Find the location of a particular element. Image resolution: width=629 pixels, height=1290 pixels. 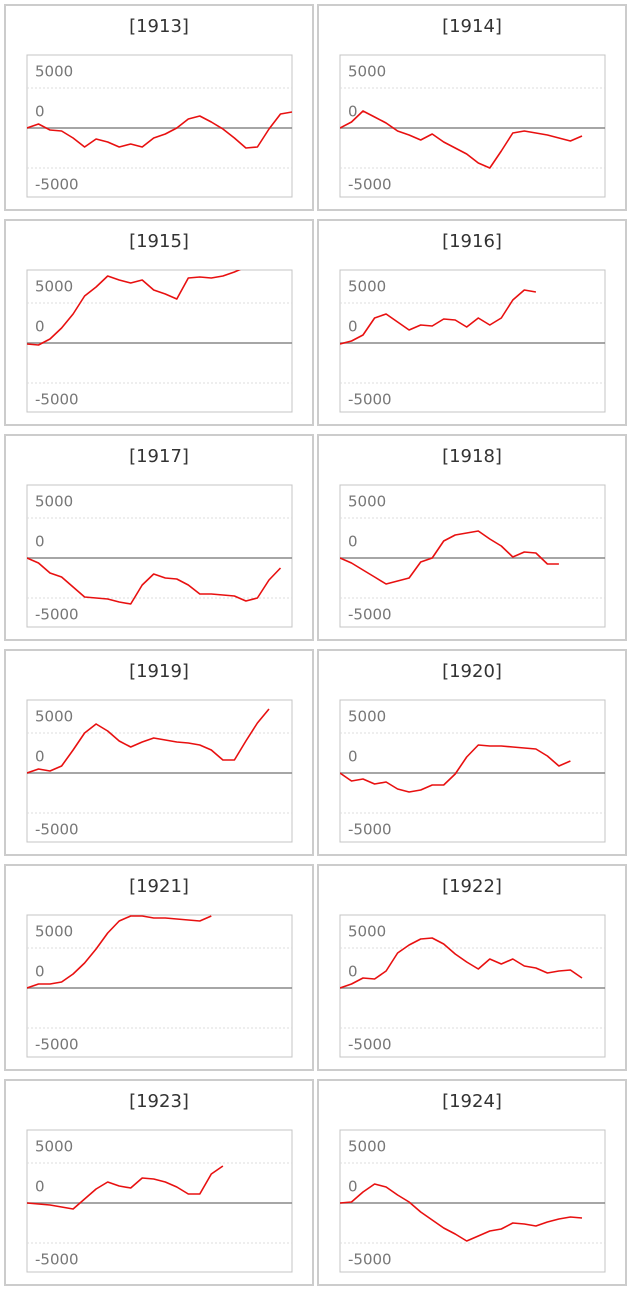

chart-title: [1918] is located at coordinates (472, 456).